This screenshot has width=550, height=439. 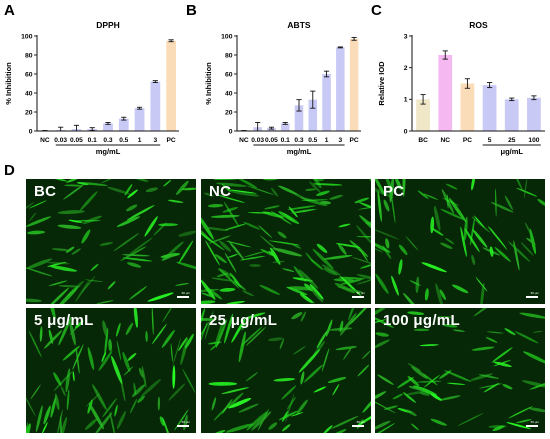 I want to click on x-tick-label: 0.5, so click(x=312, y=140).